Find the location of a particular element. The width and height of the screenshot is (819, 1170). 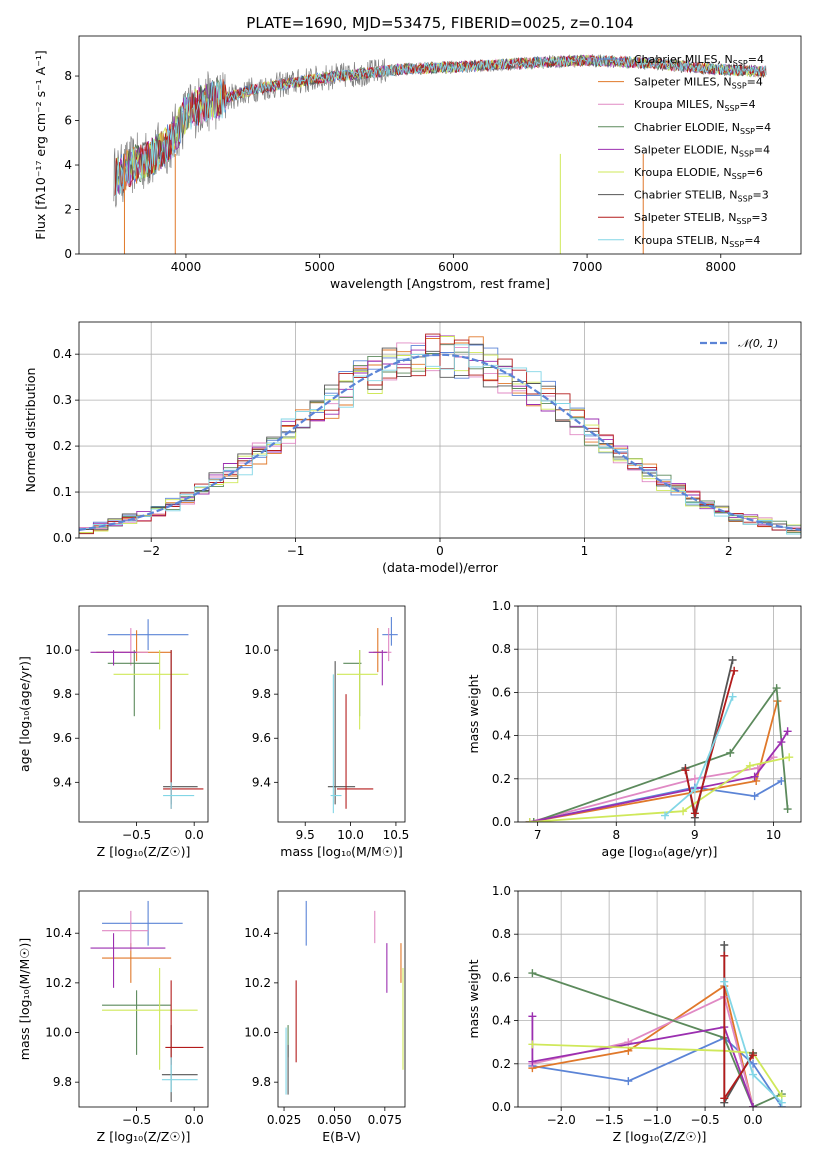

y-tick-label: 8 is located at coordinates (68, 76).